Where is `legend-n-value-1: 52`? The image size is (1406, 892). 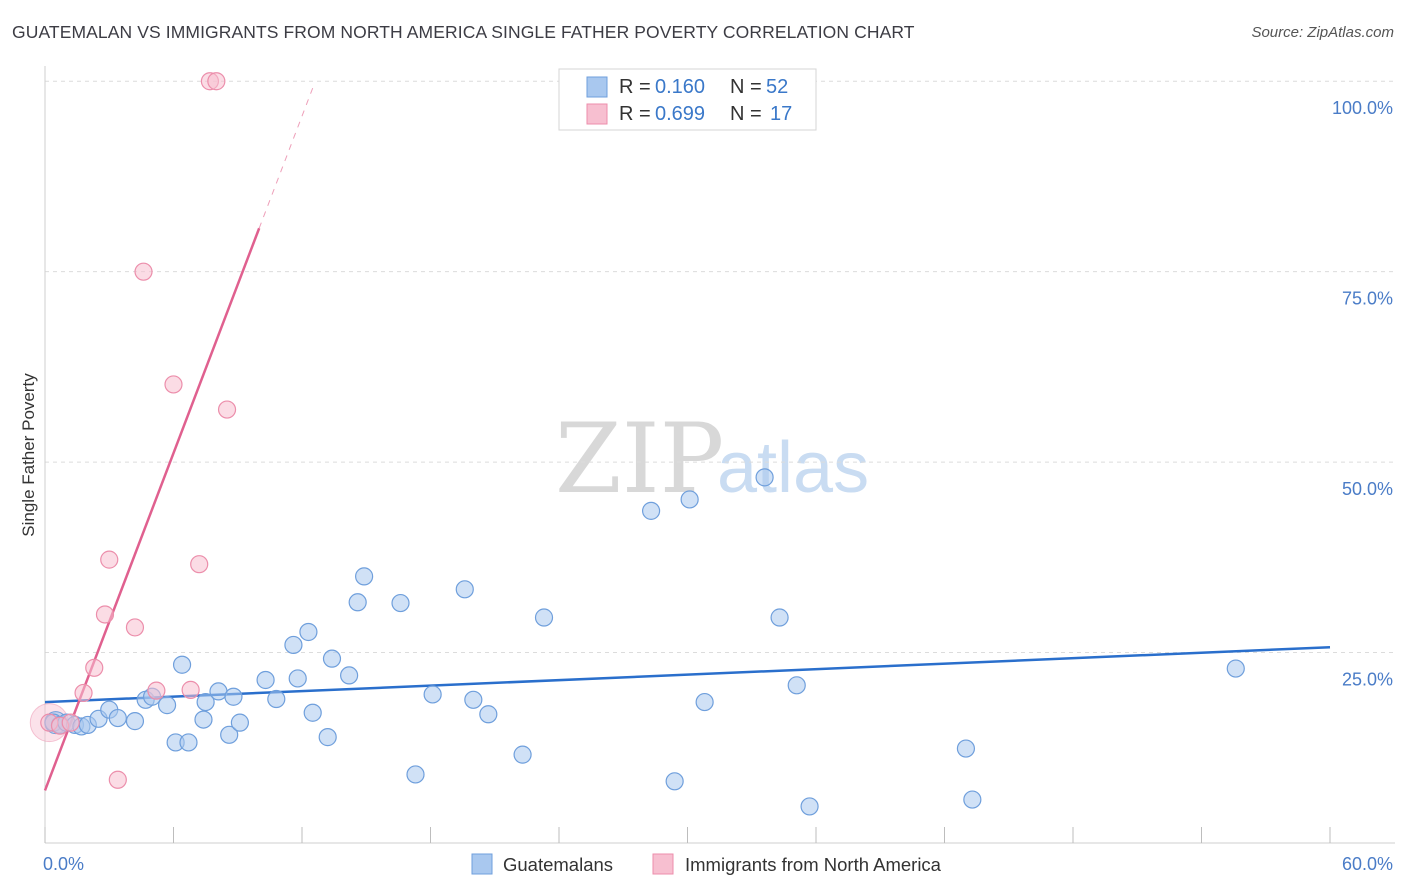 legend-n-value-1: 52 is located at coordinates (777, 87).